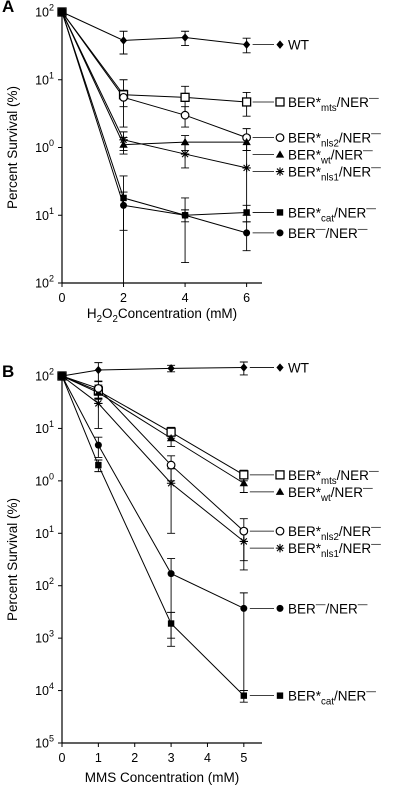 This screenshot has width=402, height=794. I want to click on x-axis-label-part: H, so click(92, 313).